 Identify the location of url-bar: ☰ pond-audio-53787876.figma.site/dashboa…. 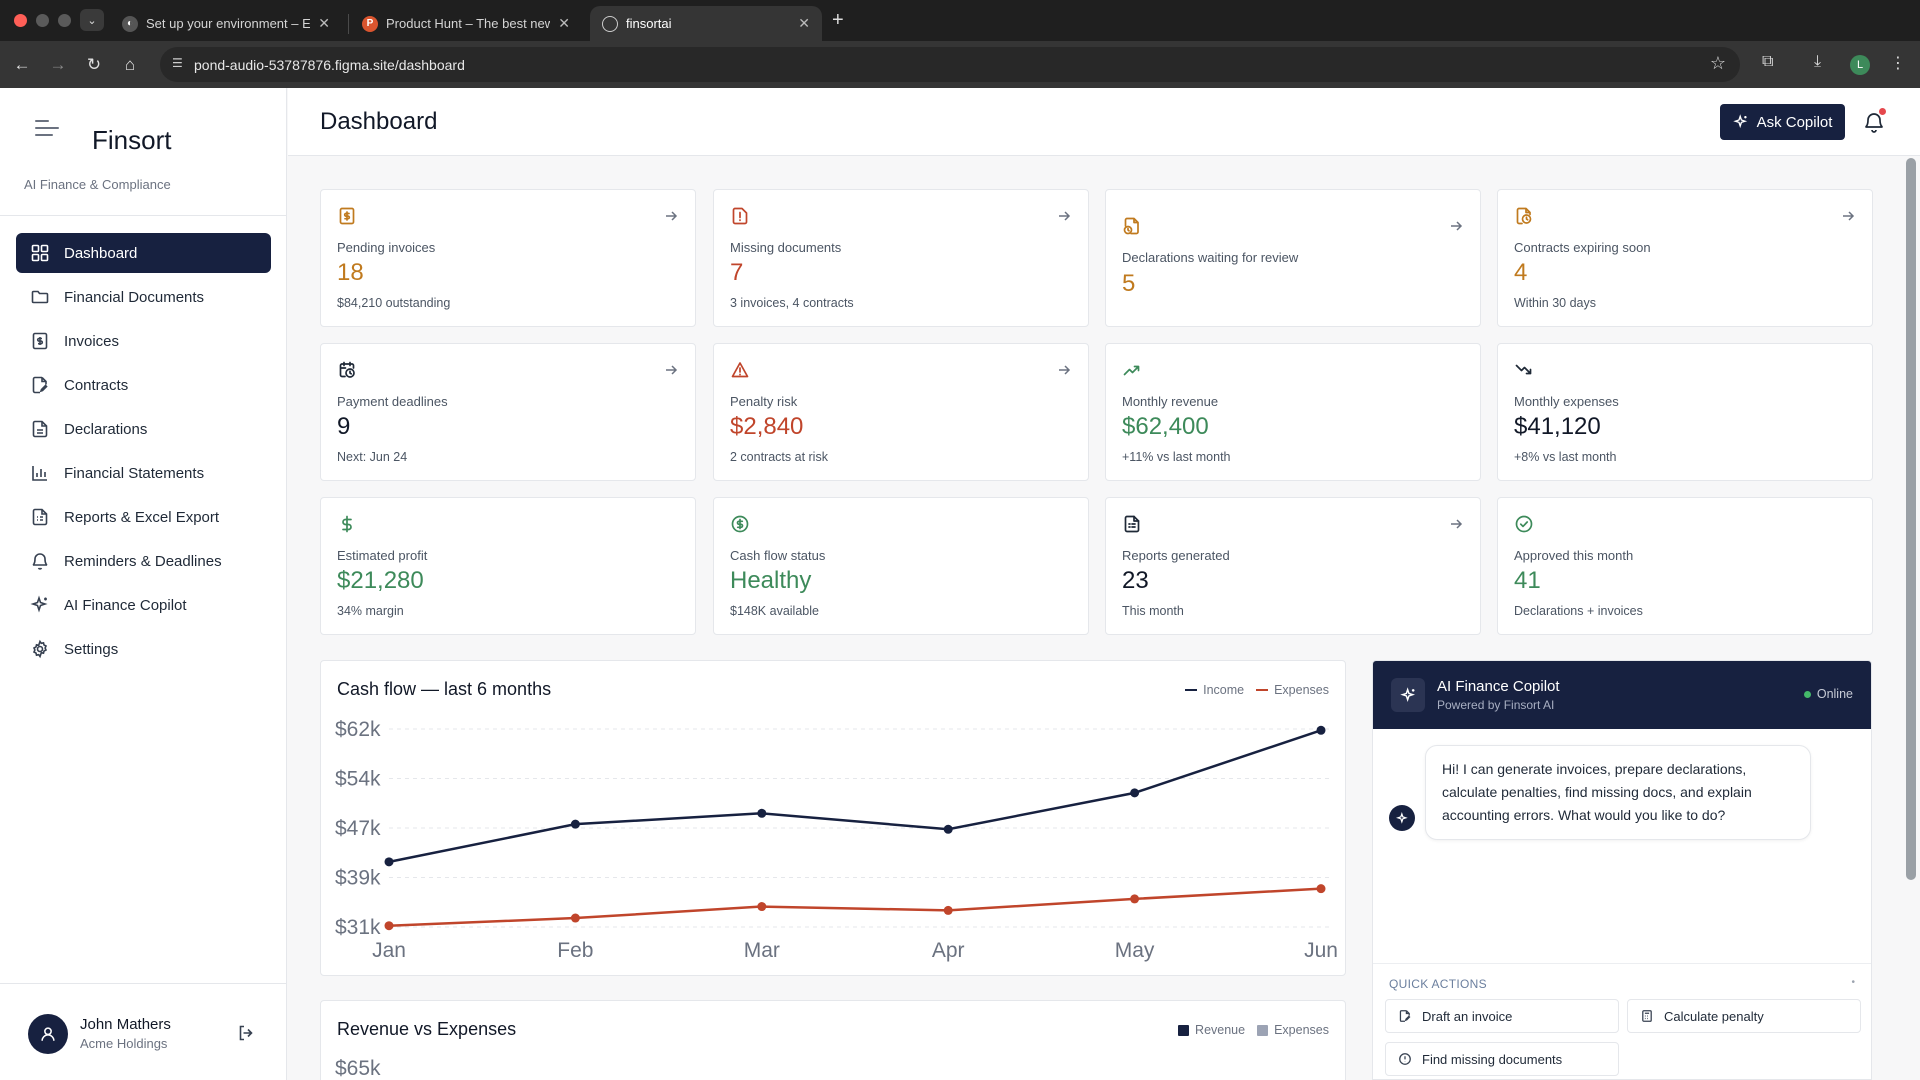
(950, 64).